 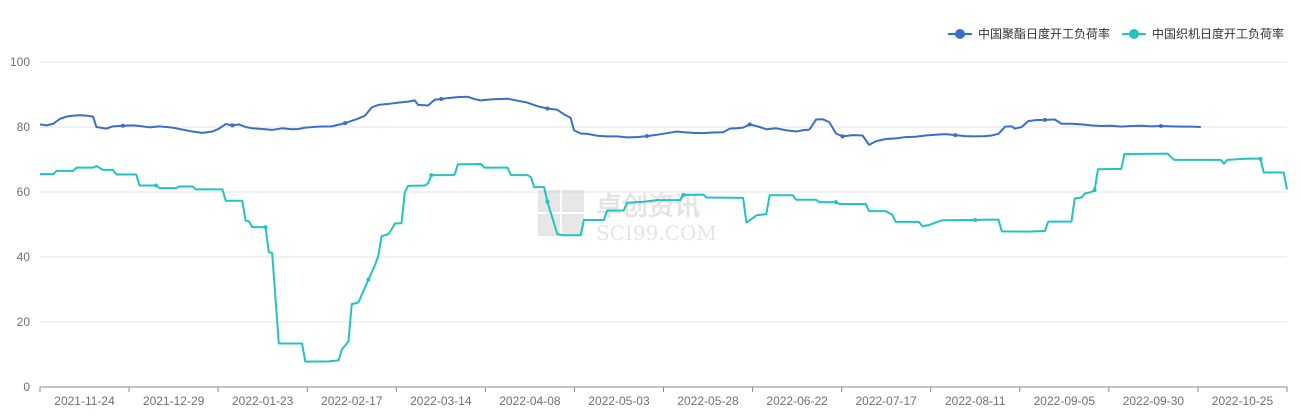 What do you see at coordinates (174, 401) in the screenshot?
I see `x-tick-label: 2021-12-29` at bounding box center [174, 401].